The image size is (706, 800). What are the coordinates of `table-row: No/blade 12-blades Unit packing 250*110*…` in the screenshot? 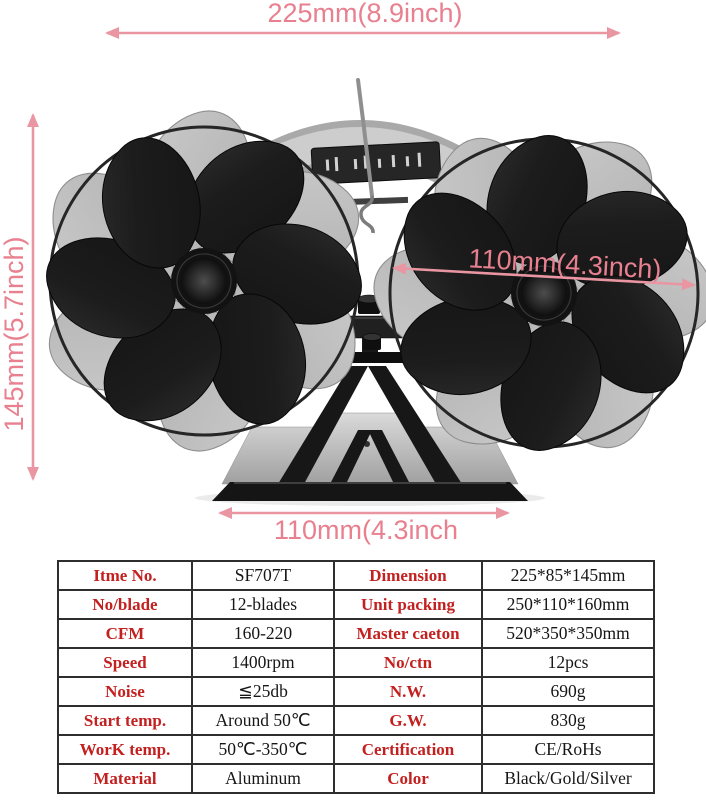 It's located at (356, 604).